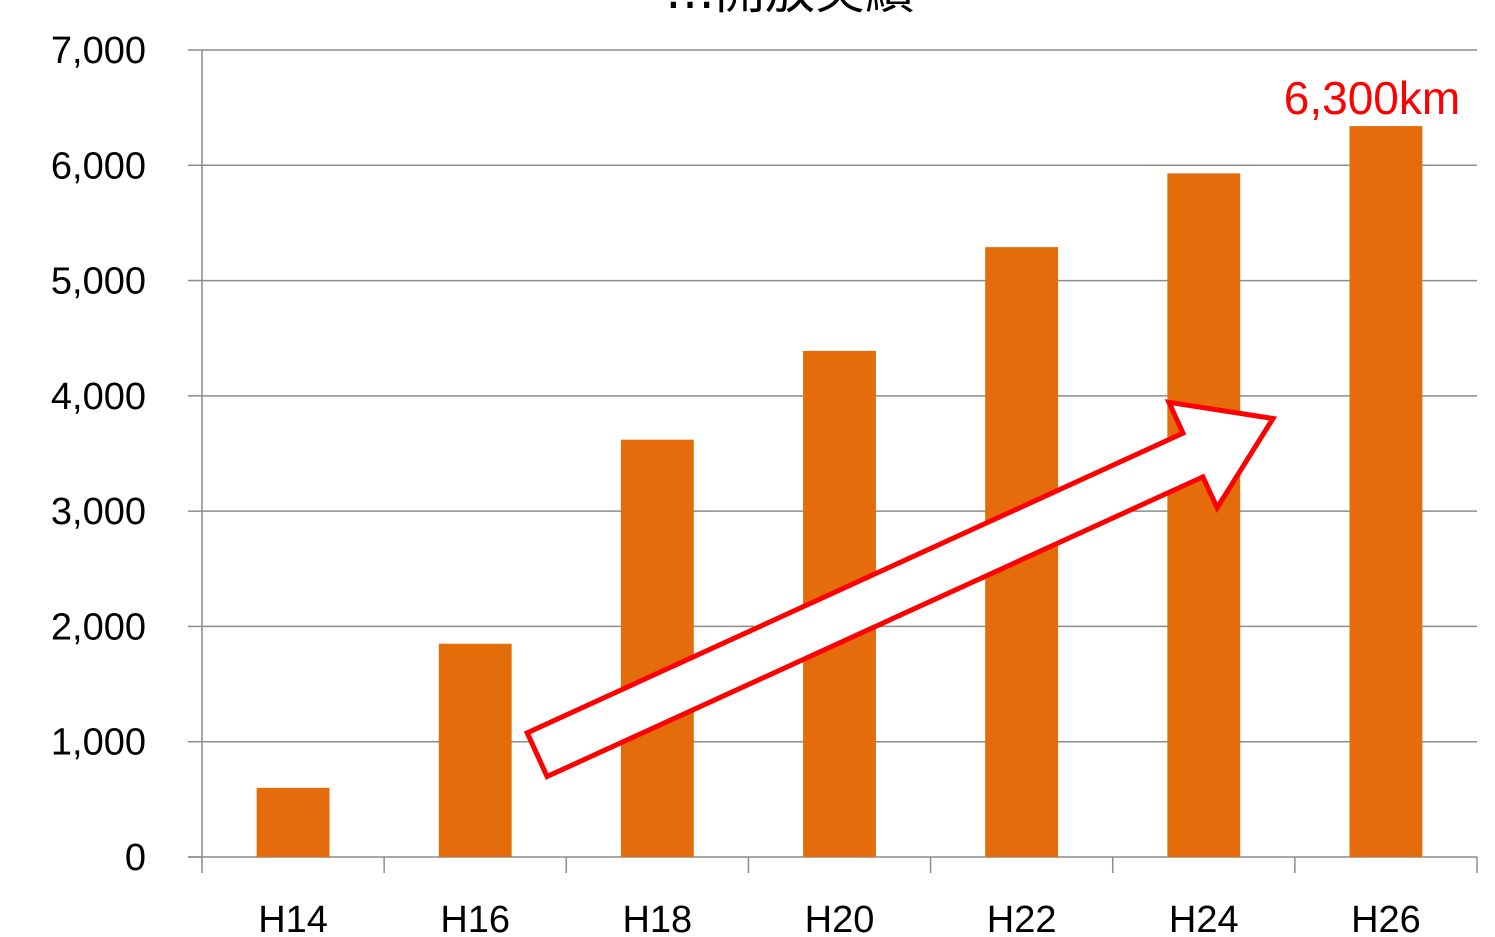 The width and height of the screenshot is (1495, 937). I want to click on value-annotation: 6,300km, so click(1372, 98).